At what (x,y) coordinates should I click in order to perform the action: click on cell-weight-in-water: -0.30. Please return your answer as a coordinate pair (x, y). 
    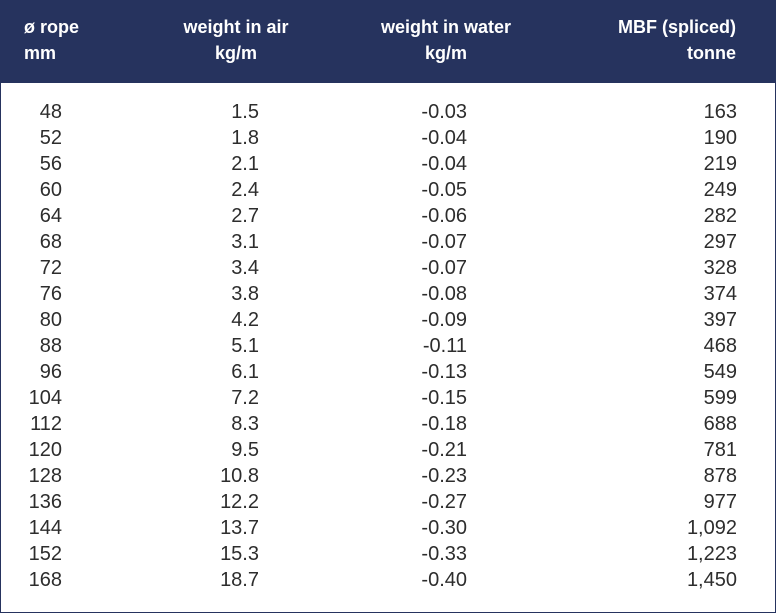
    Looking at the image, I should click on (444, 528).